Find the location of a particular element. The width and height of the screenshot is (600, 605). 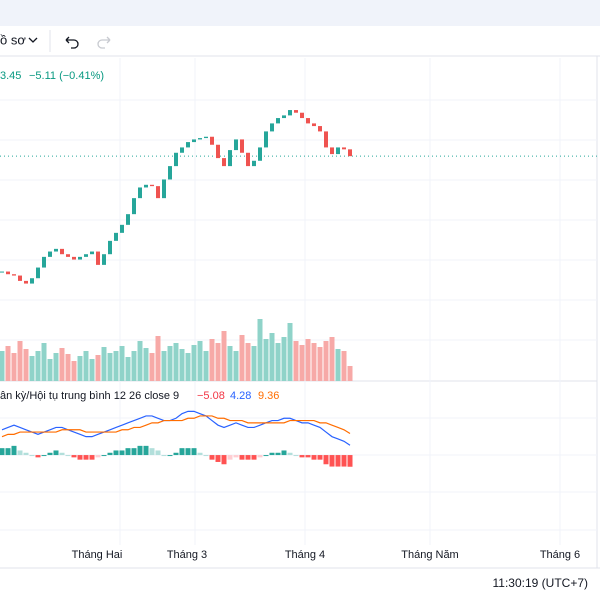

redo-button is located at coordinates (104, 42).